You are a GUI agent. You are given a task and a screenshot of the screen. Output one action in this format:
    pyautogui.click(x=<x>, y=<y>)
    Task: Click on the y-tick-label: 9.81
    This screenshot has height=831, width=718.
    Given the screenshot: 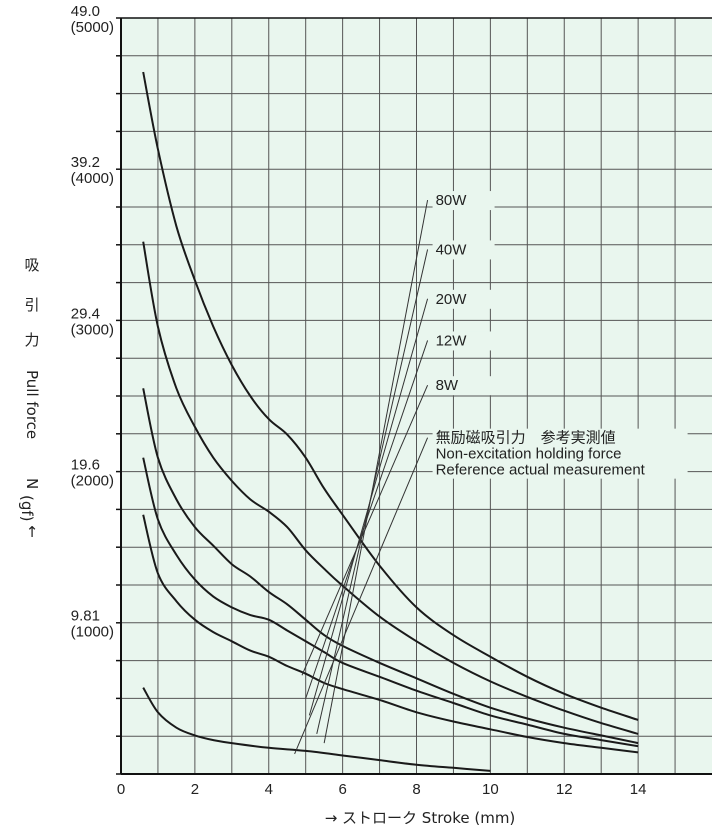 What is the action you would take?
    pyautogui.click(x=85, y=616)
    